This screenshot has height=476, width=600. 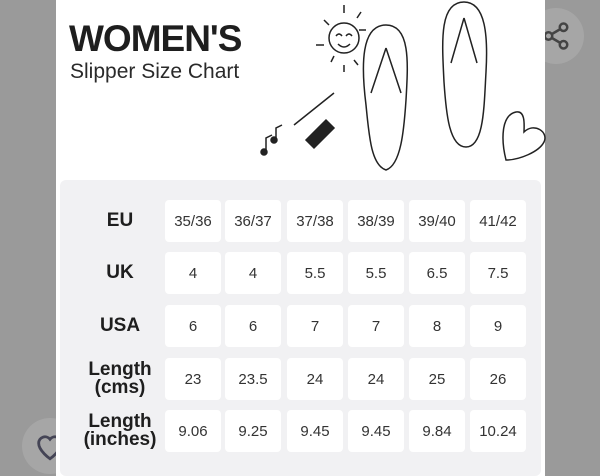 What do you see at coordinates (315, 221) in the screenshot?
I see `table-cell: 37/38` at bounding box center [315, 221].